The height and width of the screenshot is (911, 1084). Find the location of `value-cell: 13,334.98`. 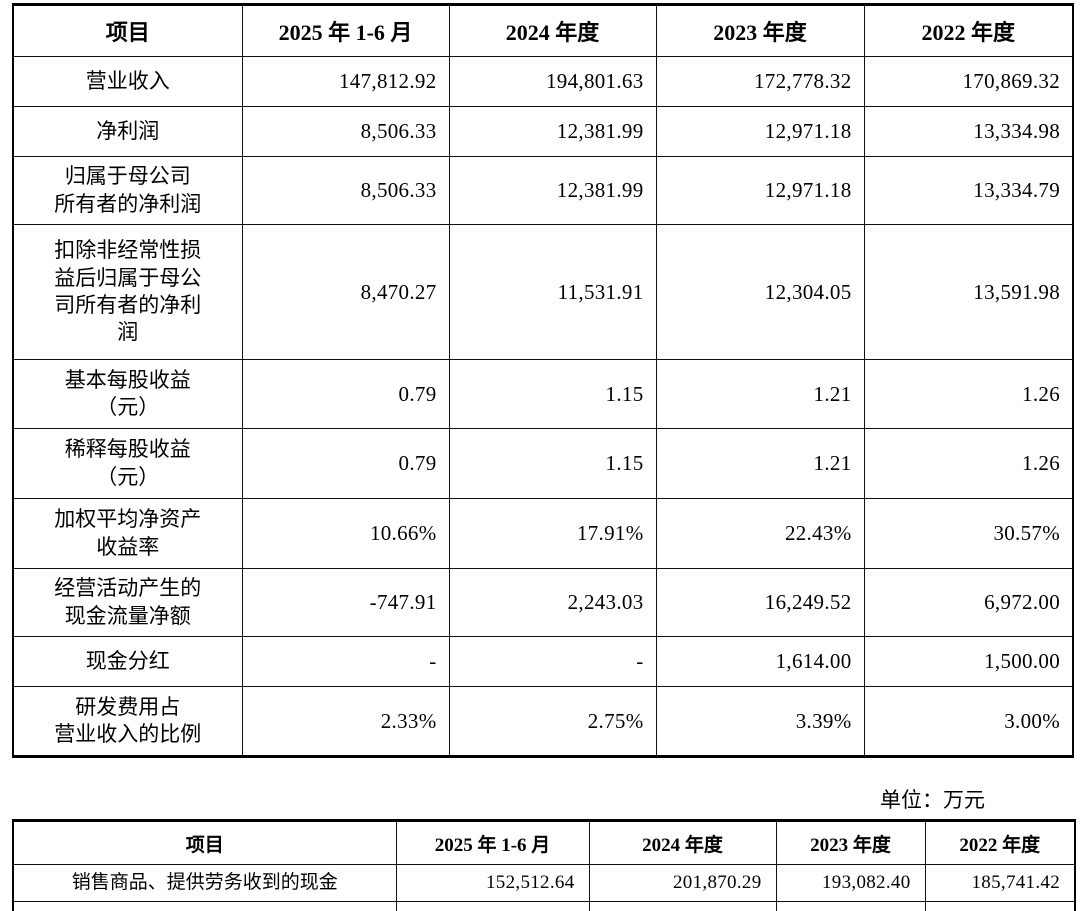

value-cell: 13,334.98 is located at coordinates (968, 131).